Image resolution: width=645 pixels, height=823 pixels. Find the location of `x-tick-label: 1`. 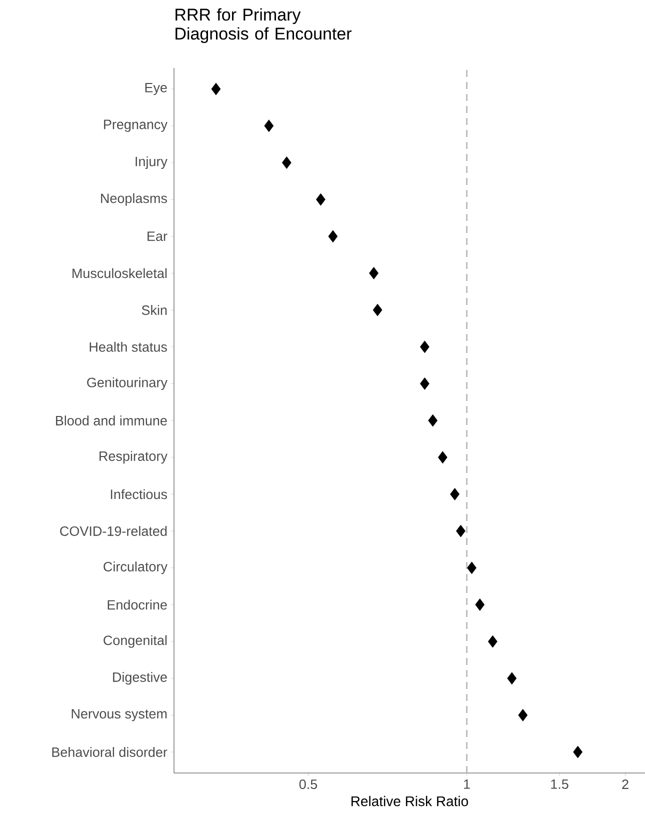

x-tick-label: 1 is located at coordinates (467, 784).